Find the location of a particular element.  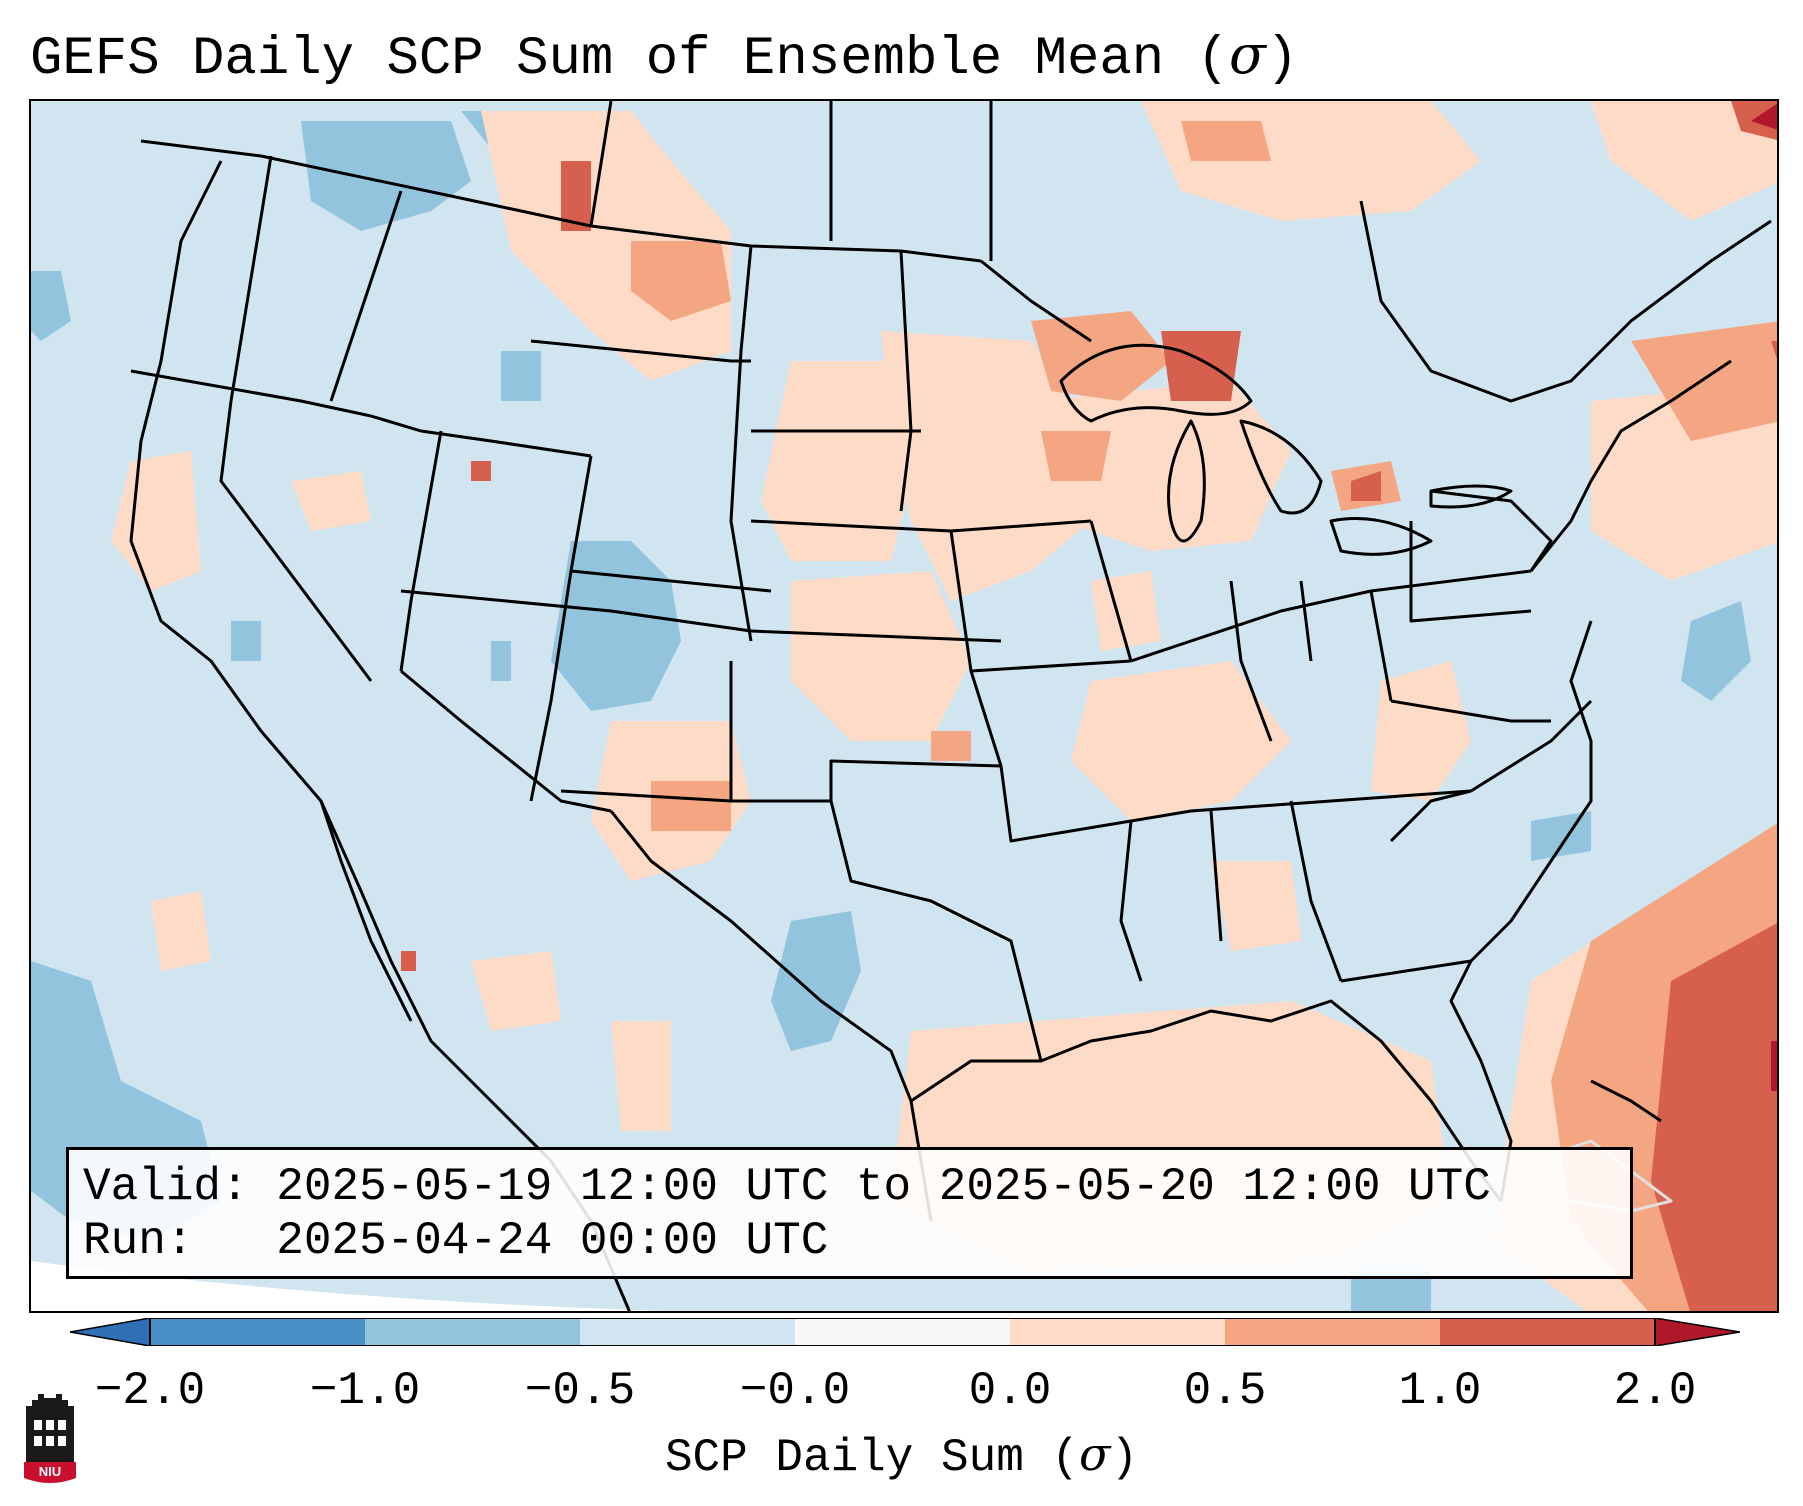

run-label: Run: is located at coordinates (138, 1241).